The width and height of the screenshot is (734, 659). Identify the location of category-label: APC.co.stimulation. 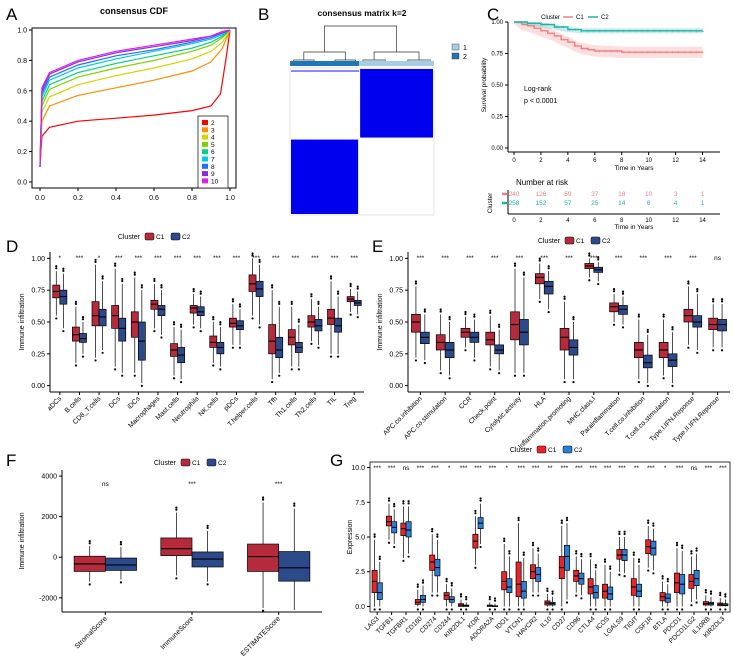
(426, 418).